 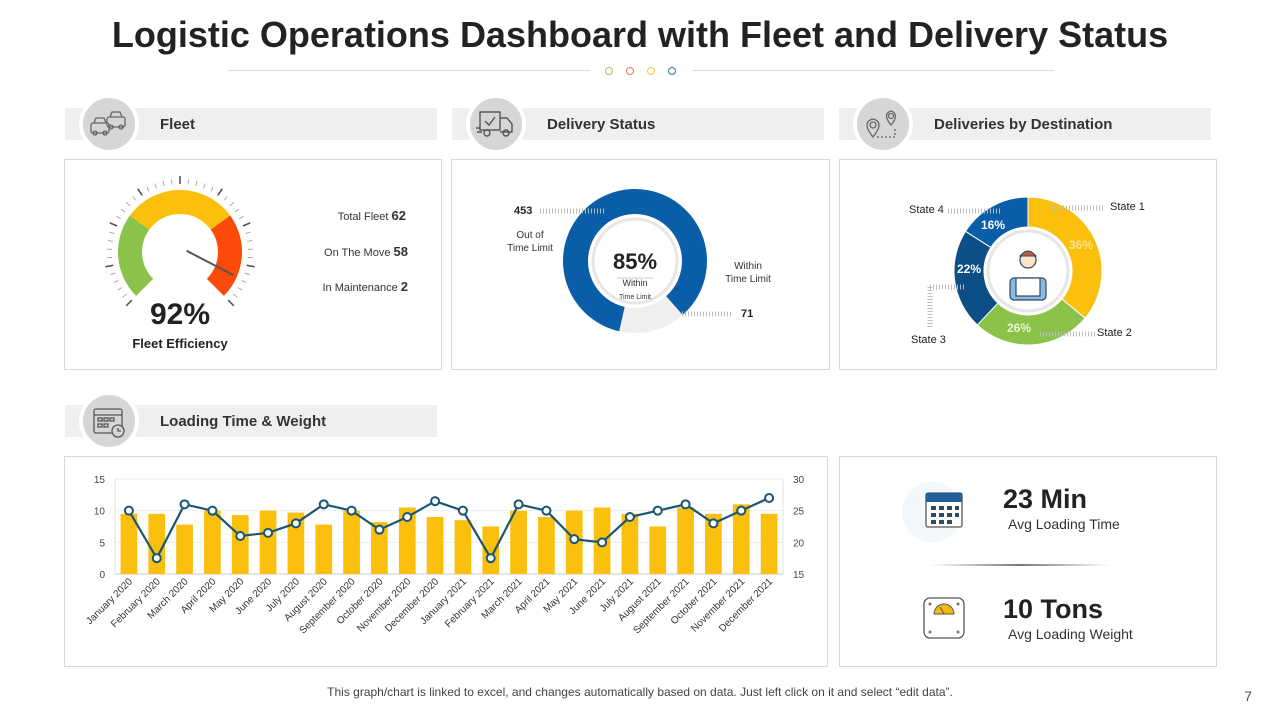 I want to click on y-tick-label: 0, so click(x=102, y=575).